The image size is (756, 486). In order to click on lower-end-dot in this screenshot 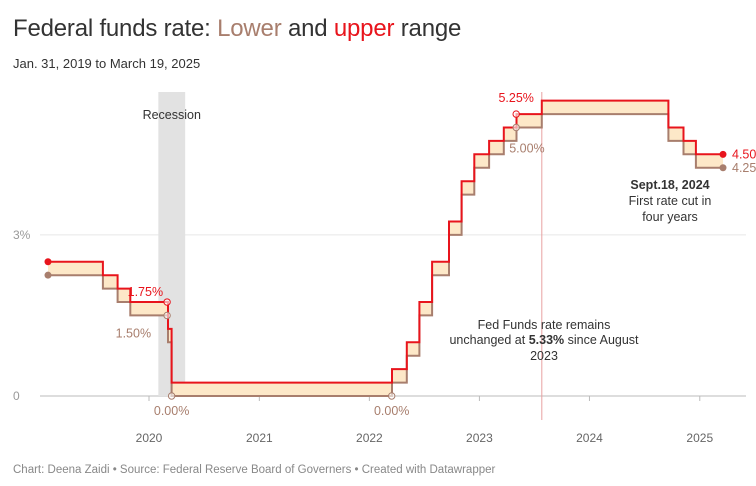, I will do `click(723, 168)`.